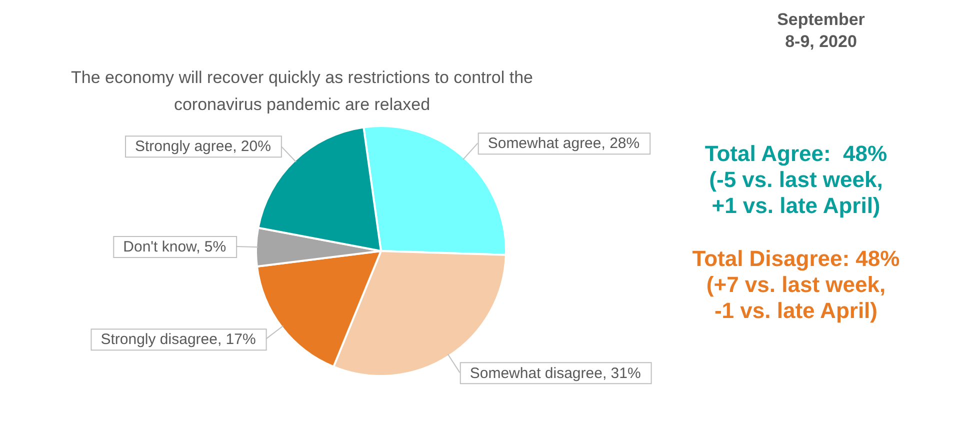 The image size is (954, 439). Describe the element at coordinates (203, 147) in the screenshot. I see `slice-label: Strongly agree, 20%` at that location.